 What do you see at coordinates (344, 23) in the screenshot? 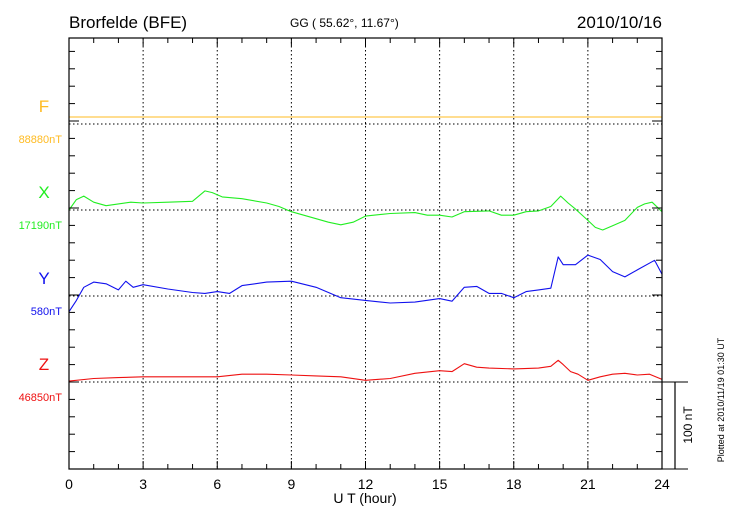
I see `chart-subtitle: GG ( 55.62°, 11.67°)` at bounding box center [344, 23].